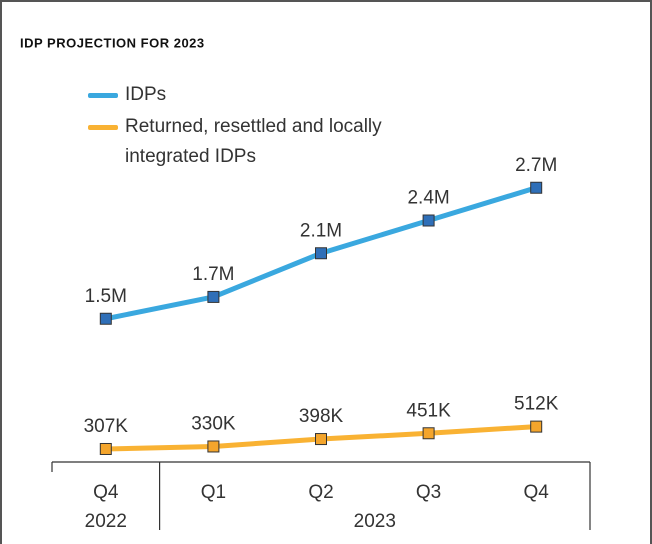 The width and height of the screenshot is (652, 544). I want to click on data-label: 307K, so click(106, 426).